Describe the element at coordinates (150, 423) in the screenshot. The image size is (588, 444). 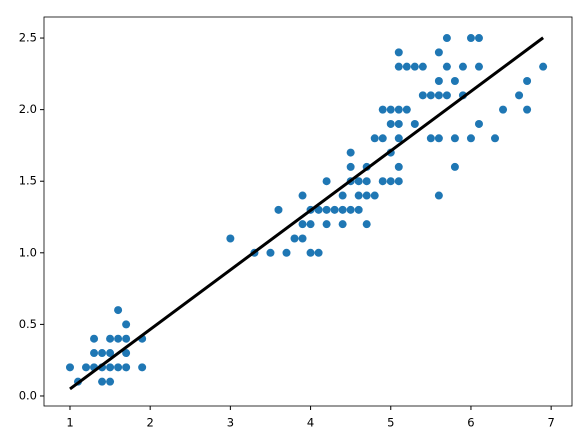
I see `x-tick-label: 2` at that location.